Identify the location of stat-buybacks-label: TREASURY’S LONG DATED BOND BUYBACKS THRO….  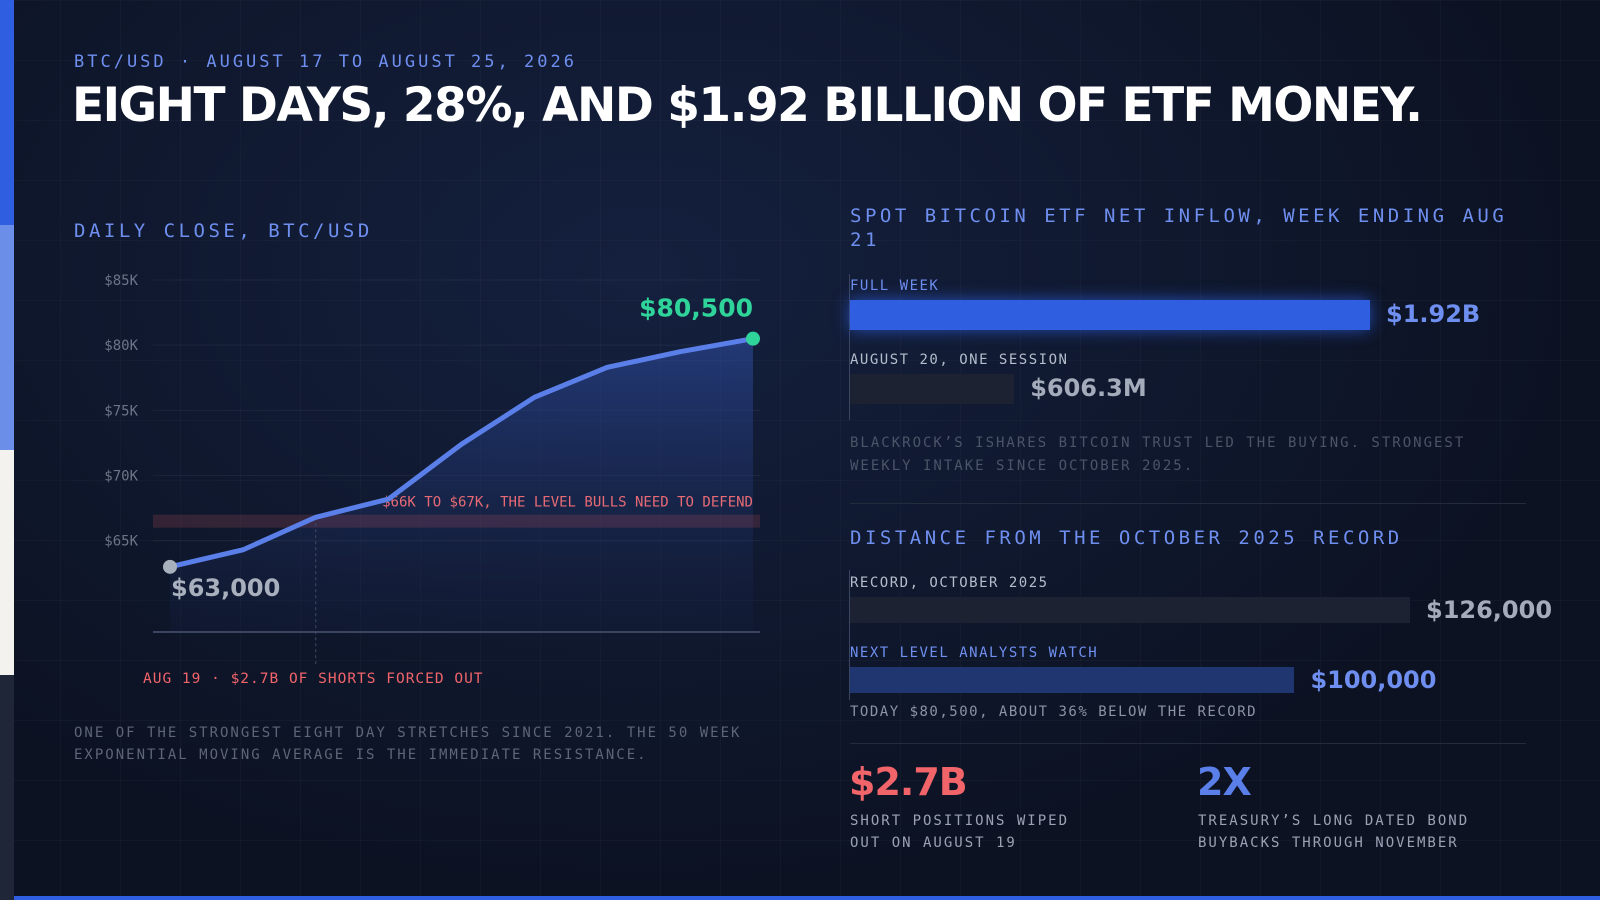
(1334, 832).